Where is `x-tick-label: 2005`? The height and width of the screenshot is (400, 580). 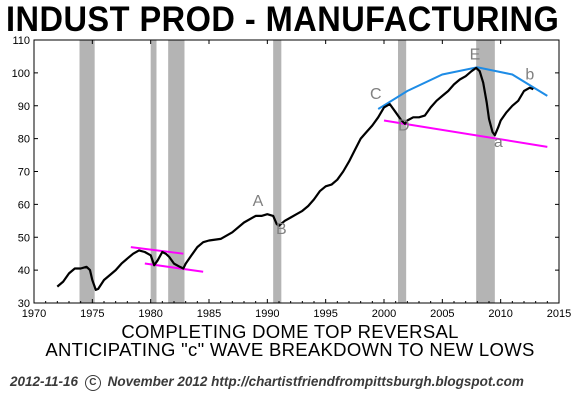 x-tick-label: 2005 is located at coordinates (442, 314).